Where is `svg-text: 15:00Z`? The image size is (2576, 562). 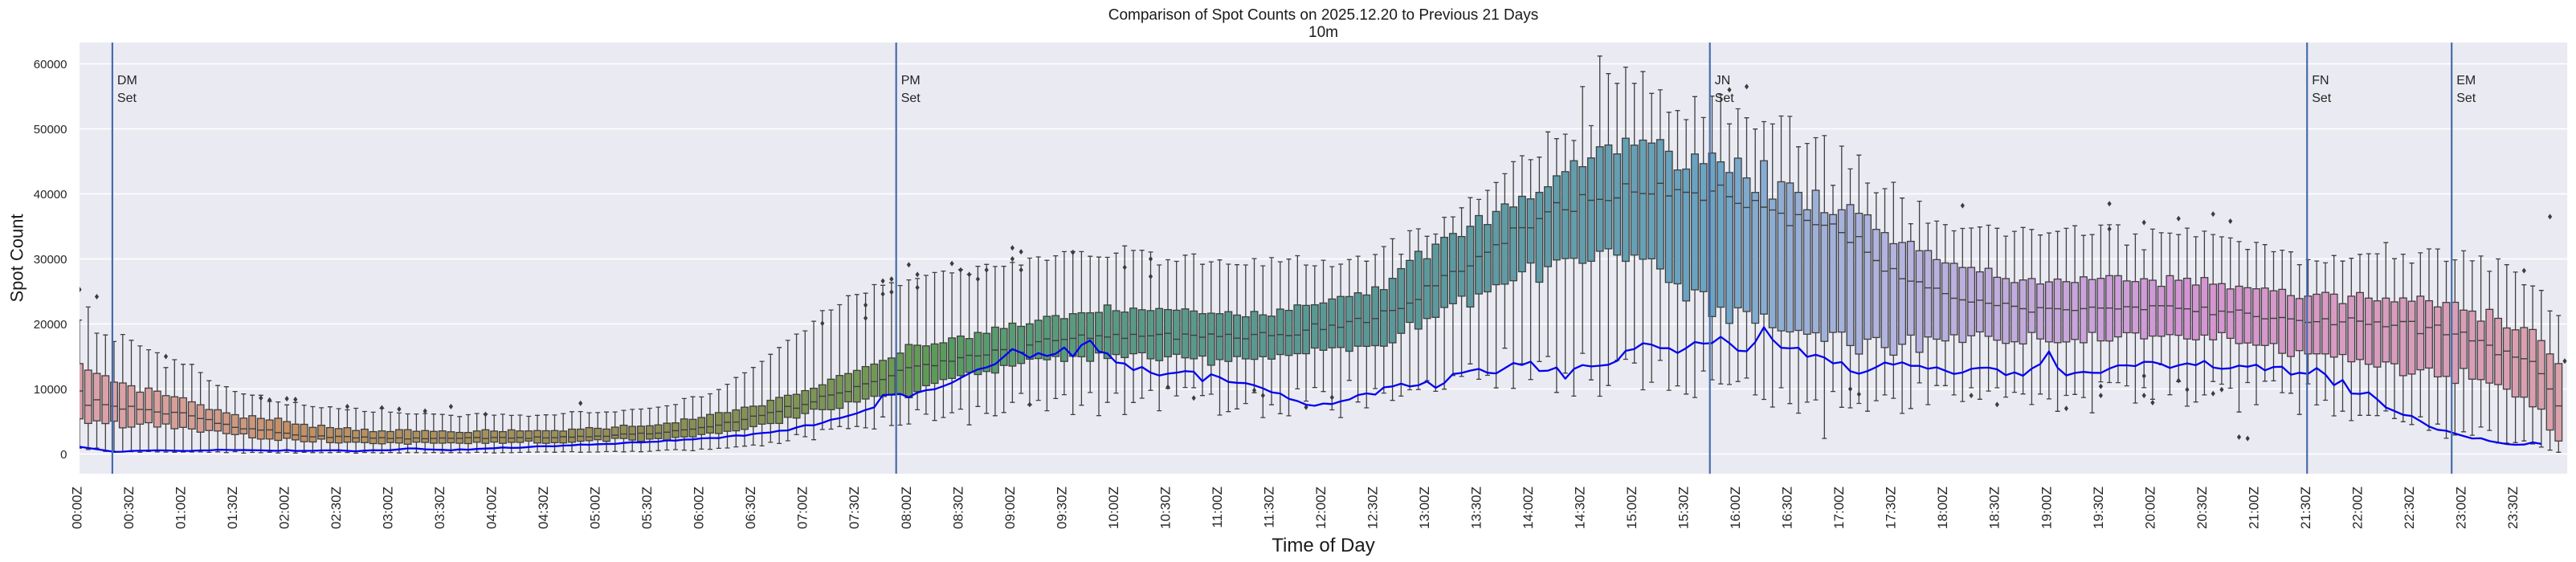
svg-text: 15:00Z is located at coordinates (1631, 508).